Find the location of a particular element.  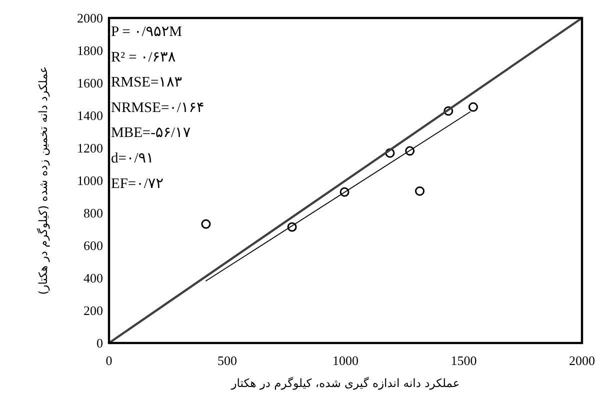

y-tick-label: 1400 is located at coordinates (90, 115).